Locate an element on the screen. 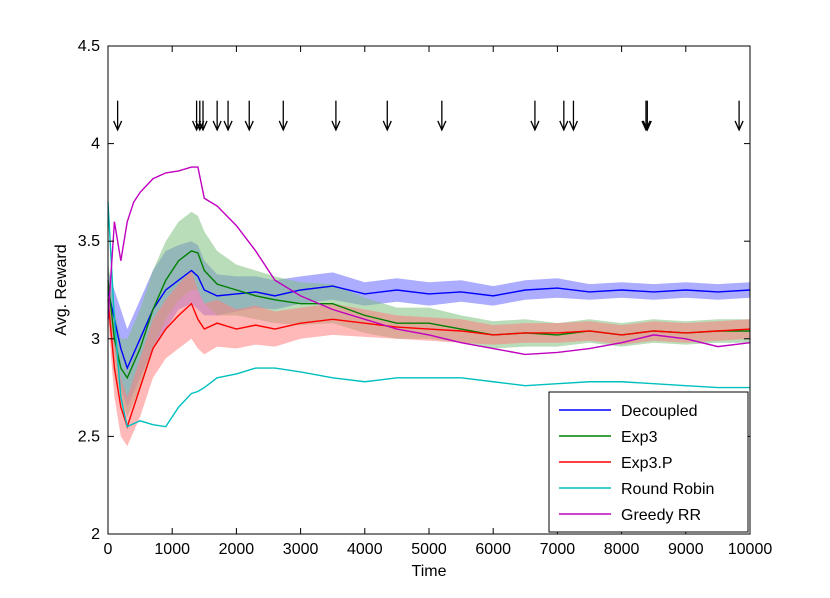 Image resolution: width=830 pixels, height=598 pixels. x-tick-label: 2000 is located at coordinates (237, 549).